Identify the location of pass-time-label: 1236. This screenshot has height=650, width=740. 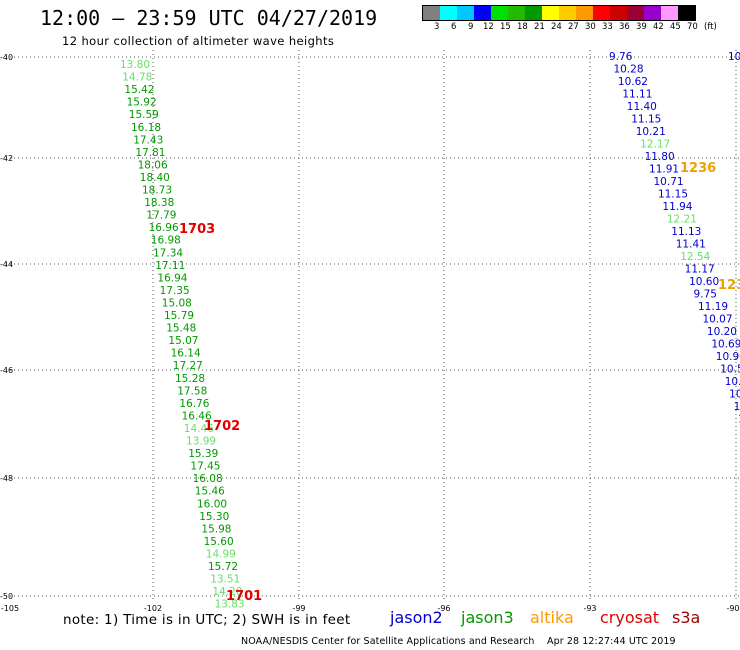
(698, 168).